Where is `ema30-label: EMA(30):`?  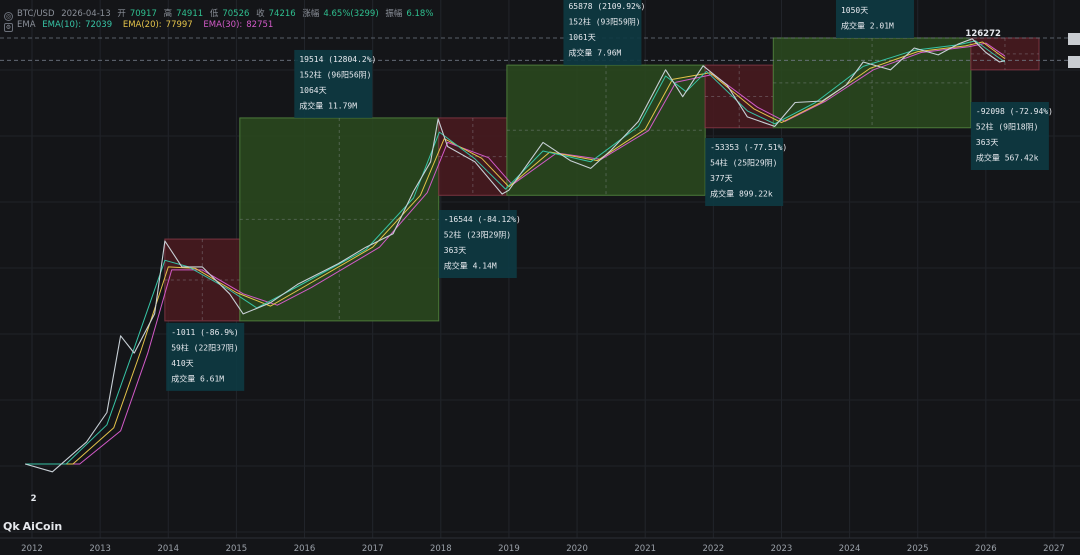 ema30-label: EMA(30): is located at coordinates (223, 25).